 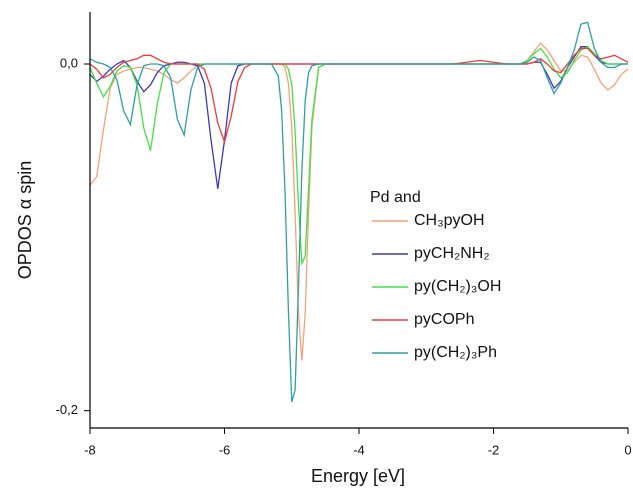 What do you see at coordinates (69, 62) in the screenshot?
I see `y-tick-label: 0,0` at bounding box center [69, 62].